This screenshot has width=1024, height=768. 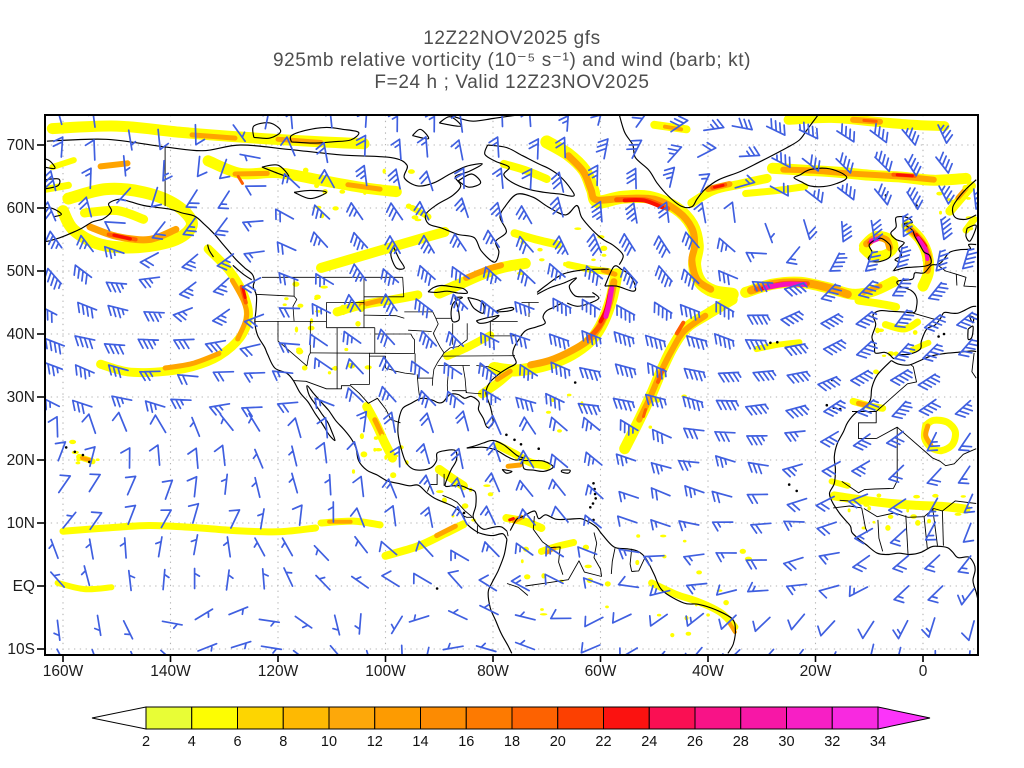 I want to click on lat-tick-label: 30N, so click(x=21, y=397).